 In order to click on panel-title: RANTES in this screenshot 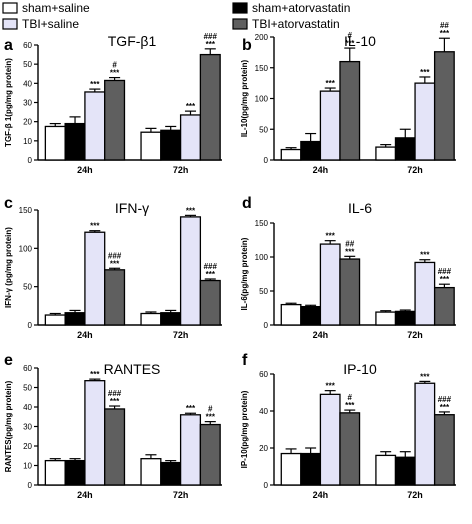, I will do `click(132, 369)`.